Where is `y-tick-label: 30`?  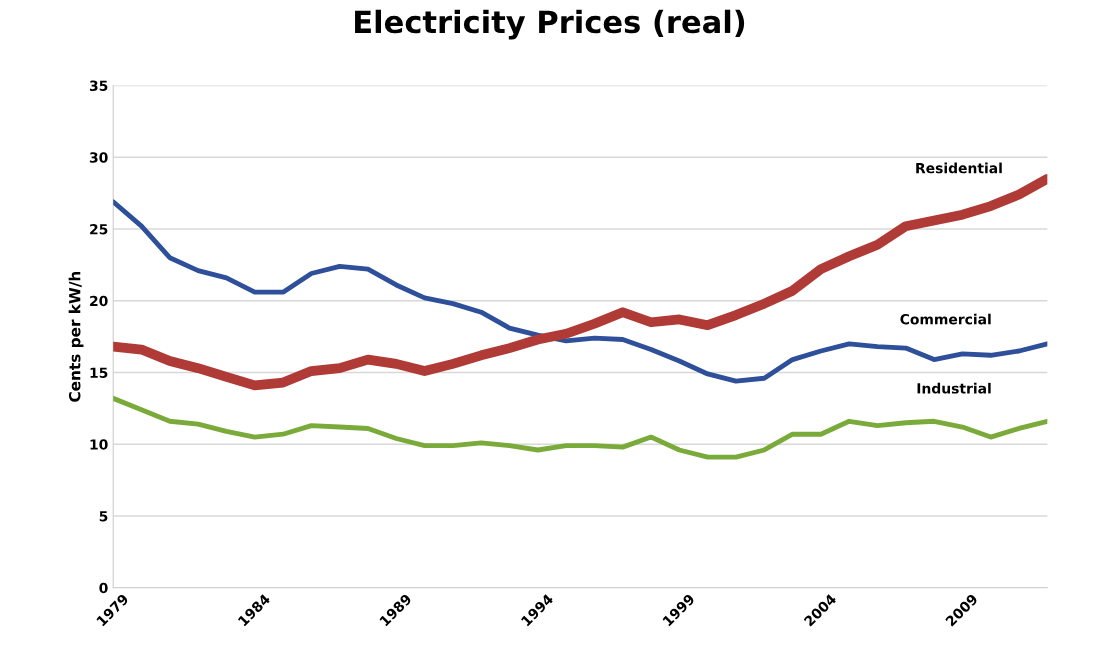 y-tick-label: 30 is located at coordinates (98, 157).